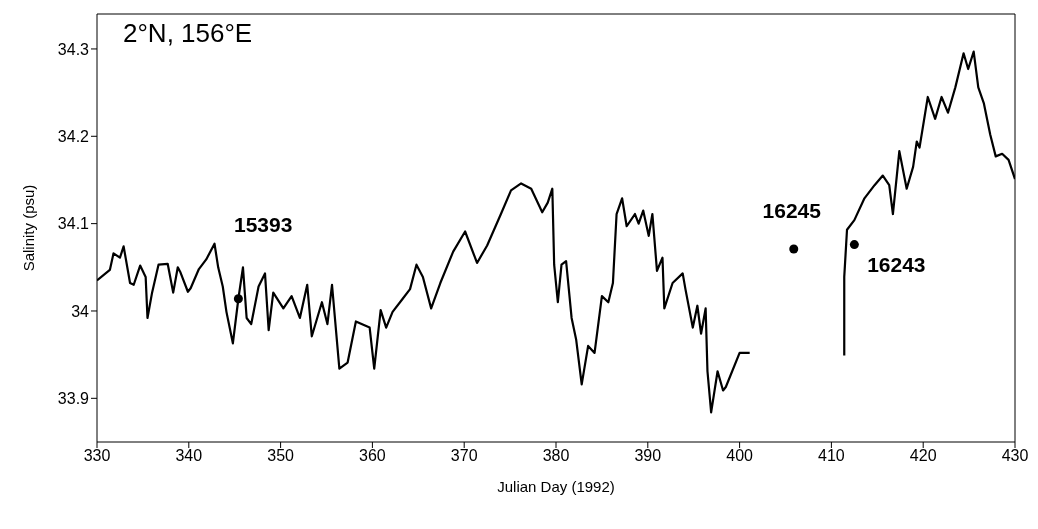  I want to click on y-tick-label: 34.1, so click(73, 224).